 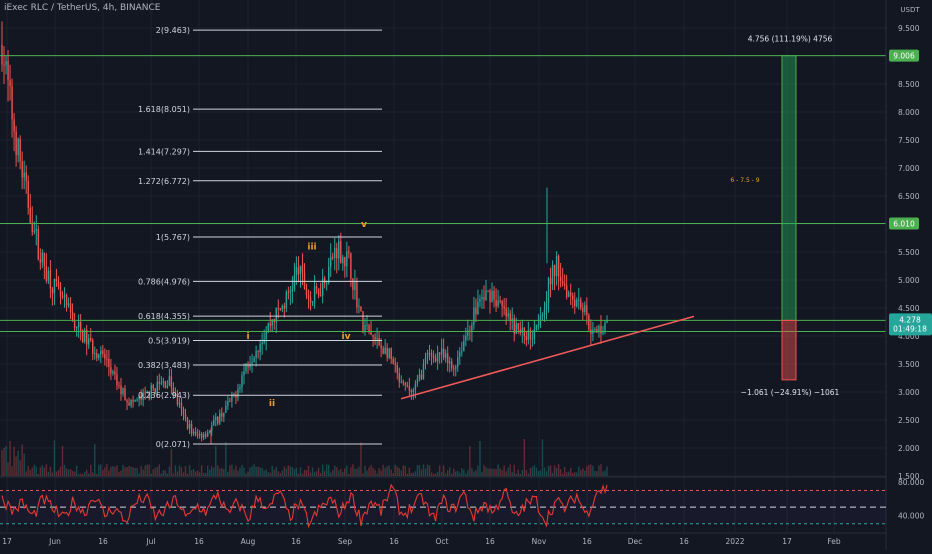 I want to click on price-axis, so click(x=909, y=275).